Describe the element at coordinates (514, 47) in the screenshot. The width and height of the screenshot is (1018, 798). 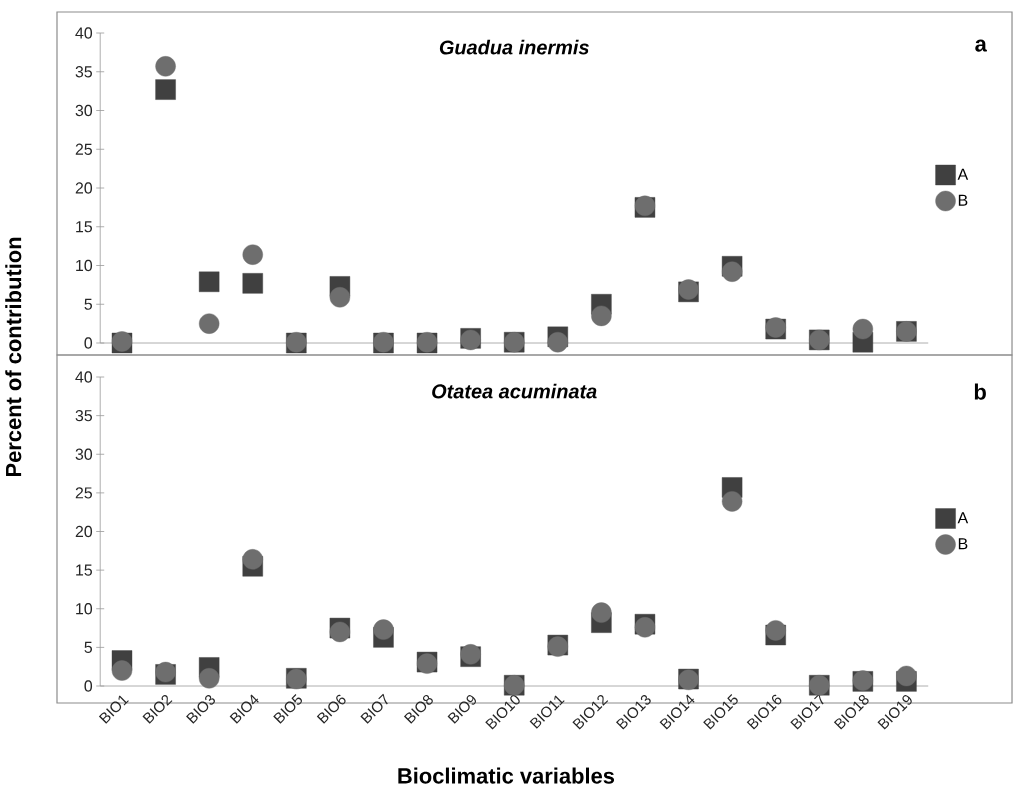
I see `chart-title: Guadua inermis` at that location.